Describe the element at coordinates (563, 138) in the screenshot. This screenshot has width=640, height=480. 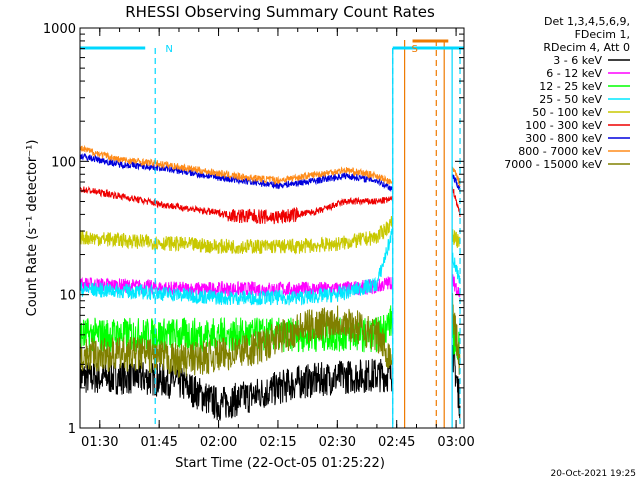
I see `legend-label-7: 300 - 800 keV` at that location.